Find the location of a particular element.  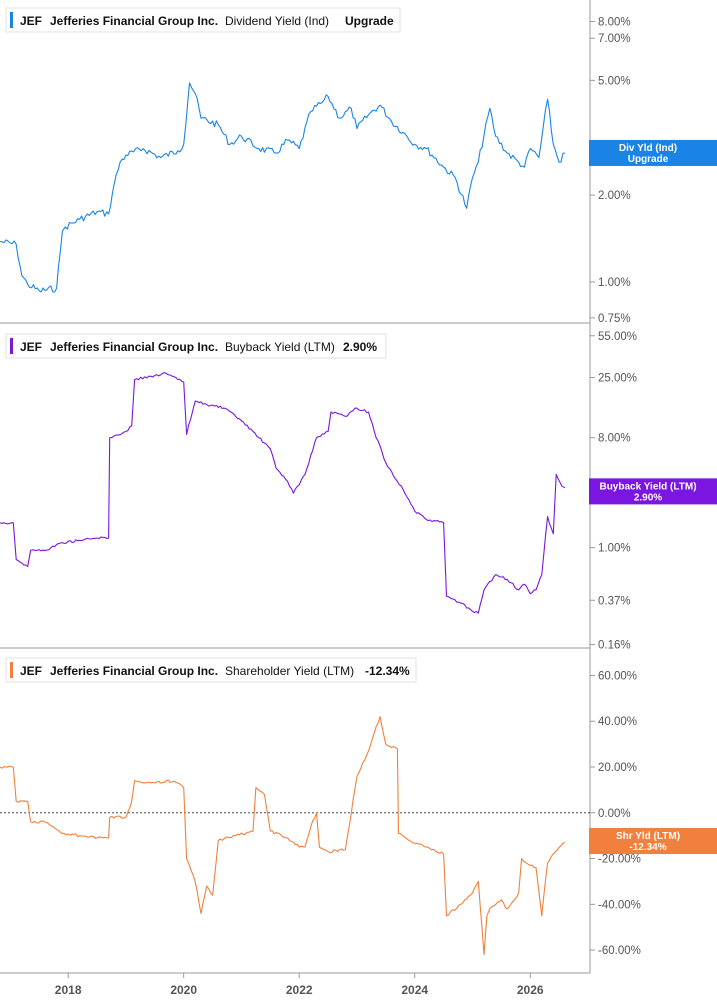

shareholder-ytick-label: 20.00% is located at coordinates (617, 768).